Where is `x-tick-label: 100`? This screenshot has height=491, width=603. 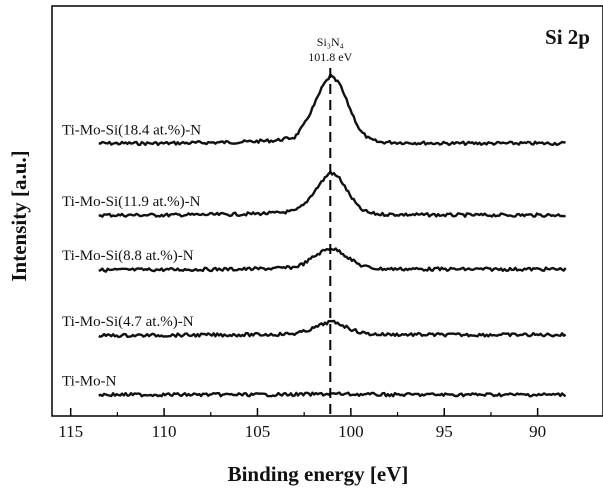
x-tick-label: 100 is located at coordinates (351, 431).